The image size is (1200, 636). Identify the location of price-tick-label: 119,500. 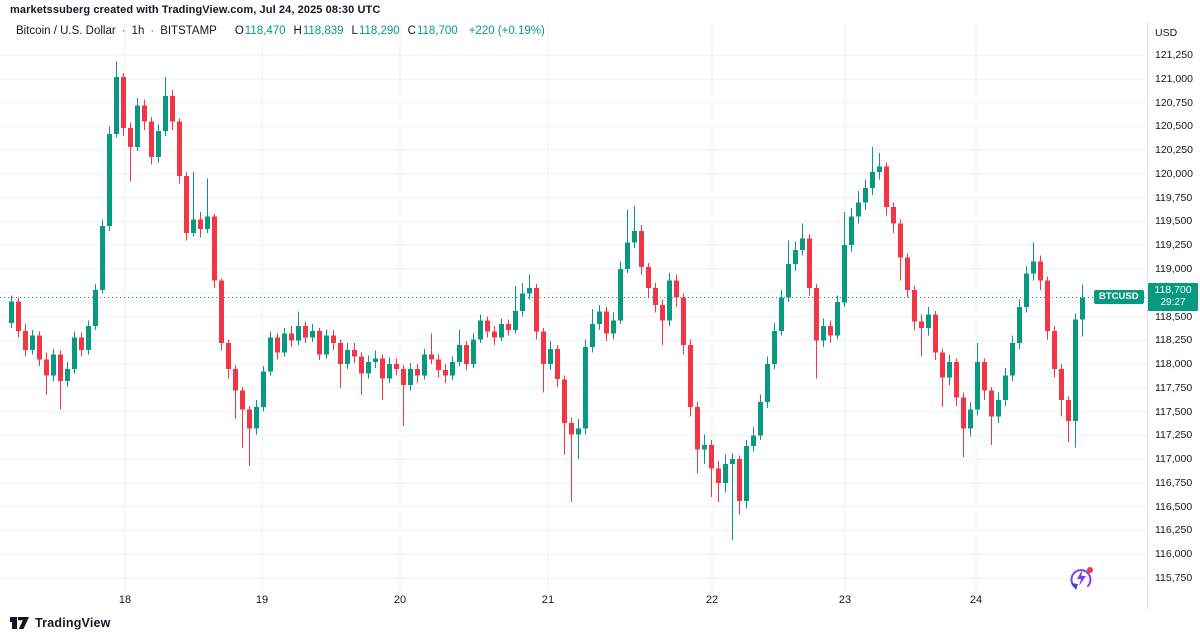
(1174, 221).